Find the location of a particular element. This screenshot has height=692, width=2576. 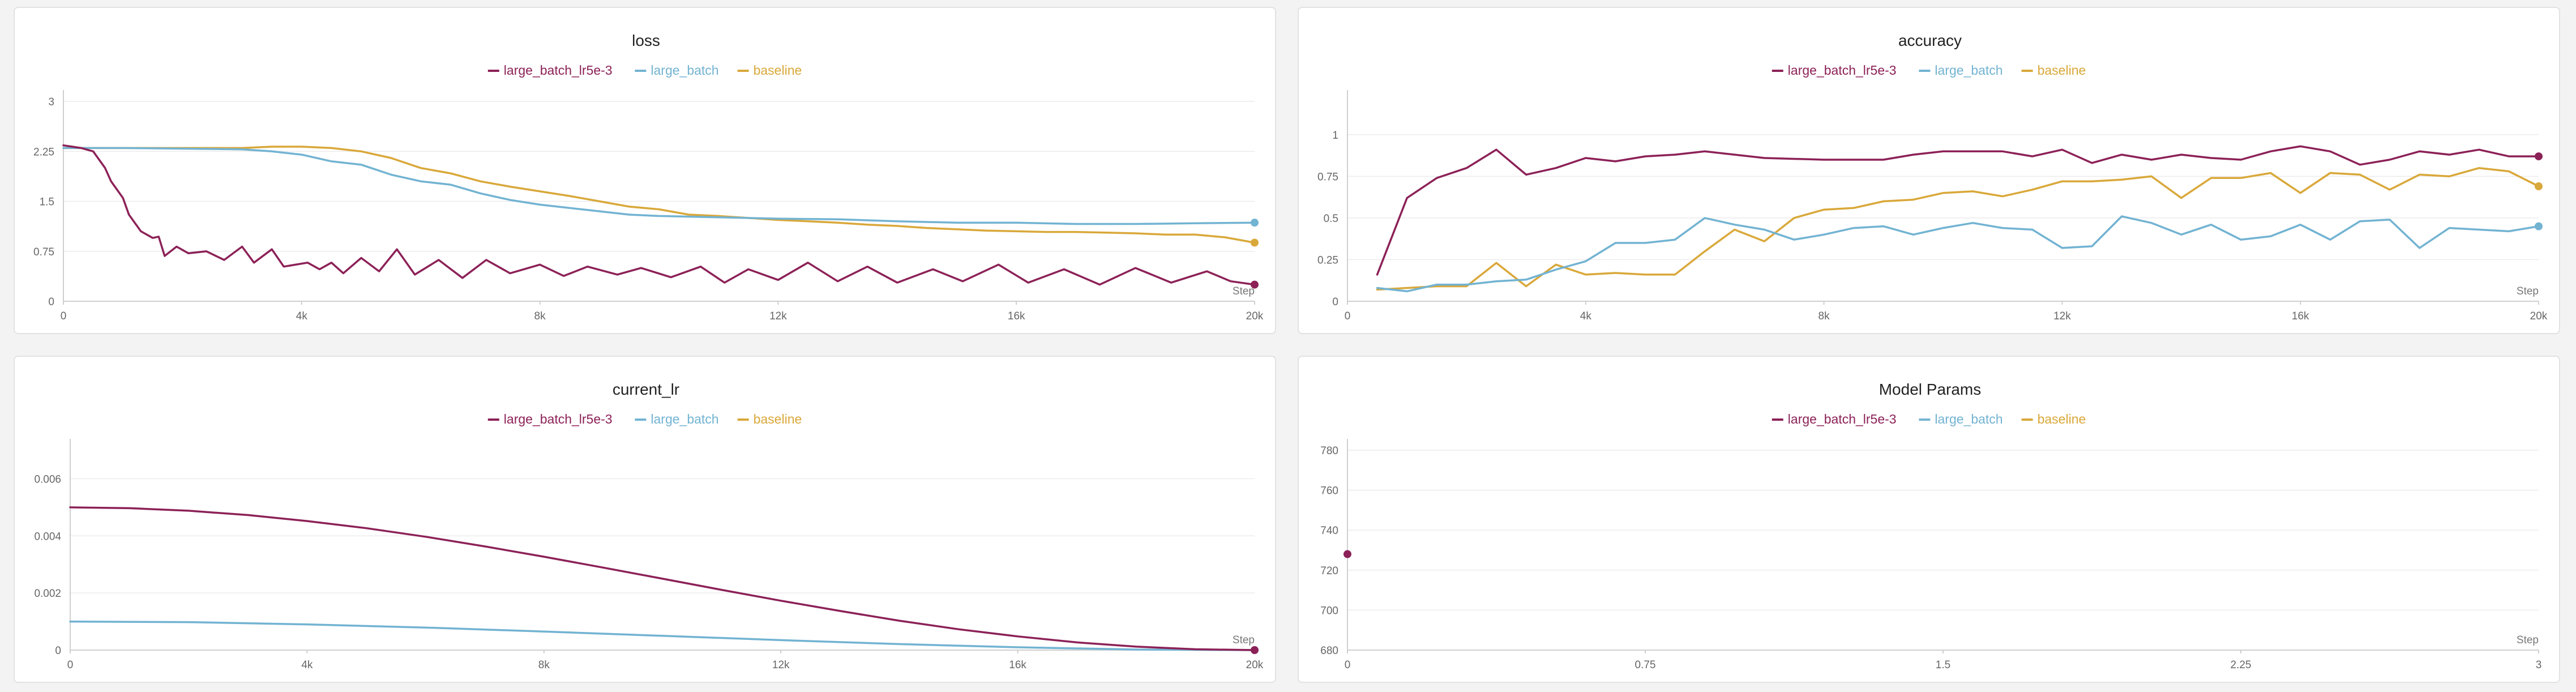

x-tick-label: 2.25 is located at coordinates (2241, 665).